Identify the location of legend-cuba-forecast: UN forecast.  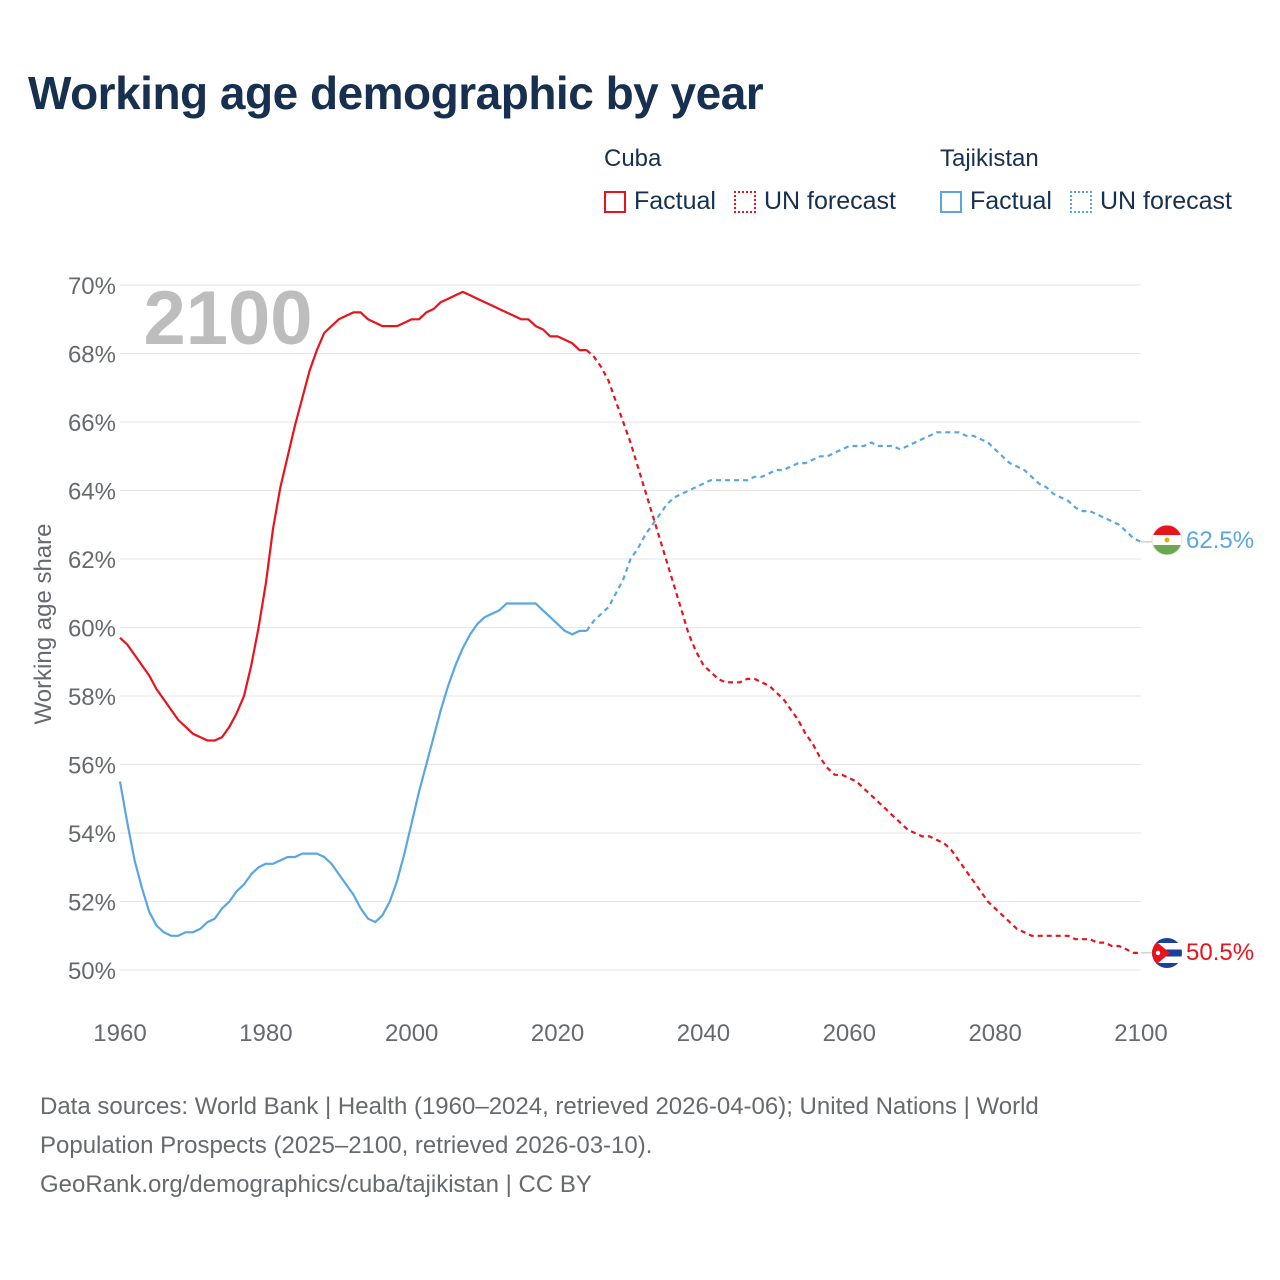
(814, 201).